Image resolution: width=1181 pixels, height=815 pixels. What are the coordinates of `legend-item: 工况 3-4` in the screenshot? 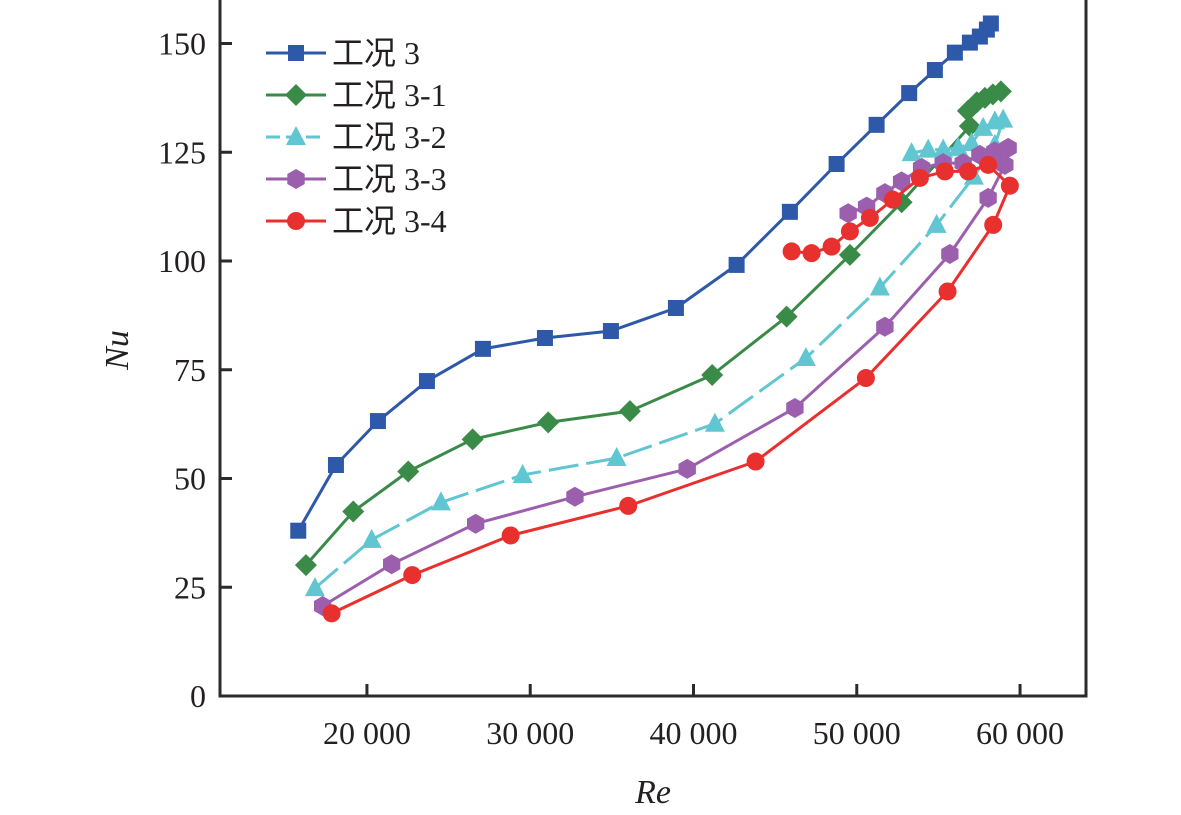 It's located at (356, 221).